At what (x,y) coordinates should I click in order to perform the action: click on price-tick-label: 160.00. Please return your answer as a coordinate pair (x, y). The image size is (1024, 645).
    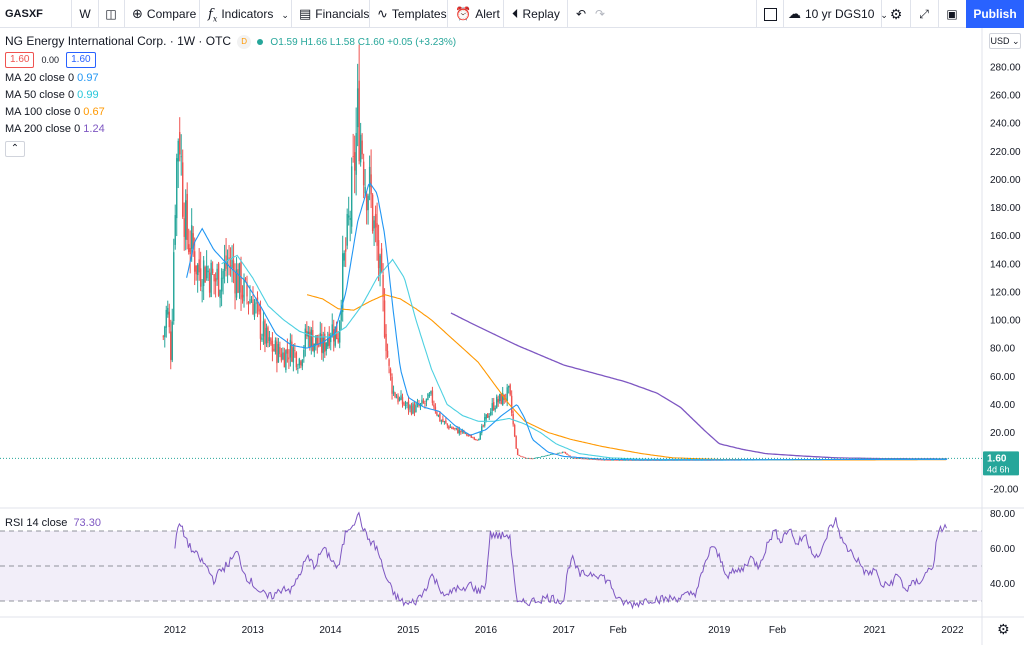
    Looking at the image, I should click on (1005, 236).